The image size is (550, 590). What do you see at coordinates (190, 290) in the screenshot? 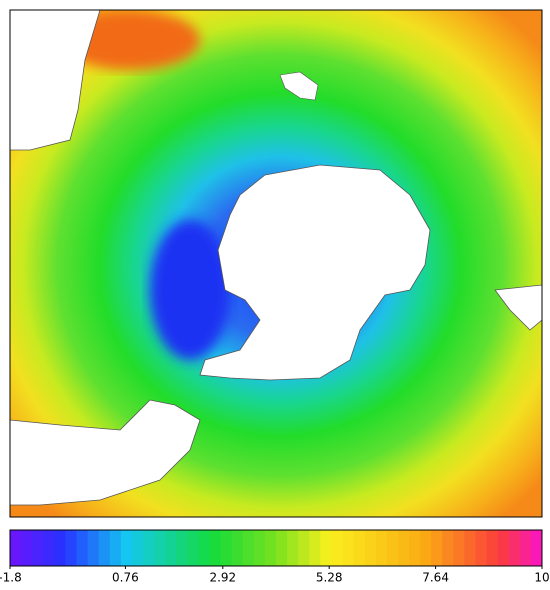
I see `cold-patch` at bounding box center [190, 290].